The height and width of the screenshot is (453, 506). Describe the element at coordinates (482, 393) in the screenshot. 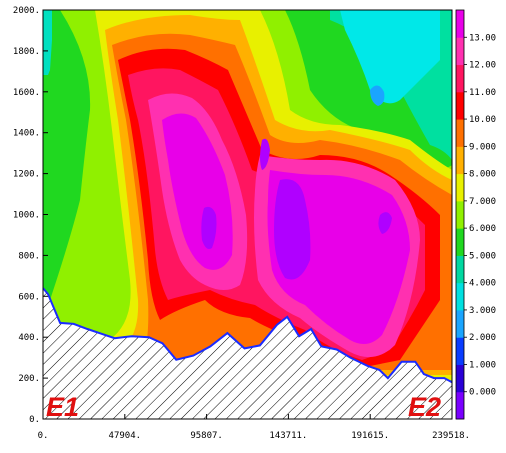

I see `colorbar-label: 0.000` at that location.